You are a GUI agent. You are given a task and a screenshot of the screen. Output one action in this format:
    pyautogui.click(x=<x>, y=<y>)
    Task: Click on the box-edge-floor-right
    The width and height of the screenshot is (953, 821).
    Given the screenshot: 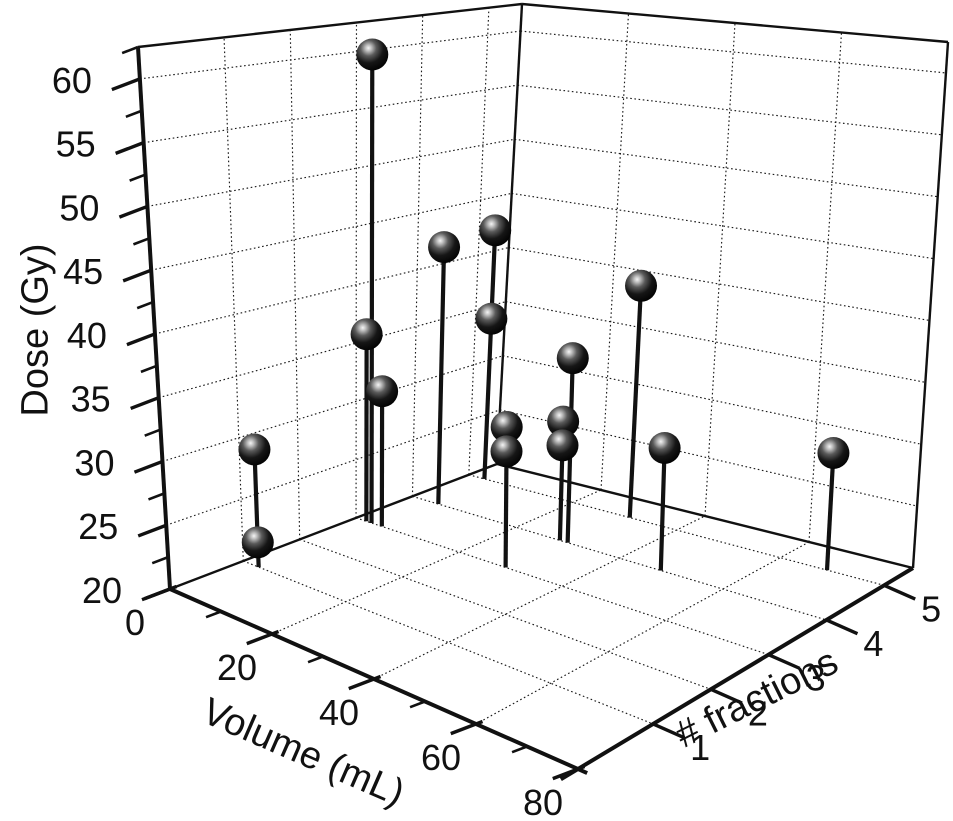 What is the action you would take?
    pyautogui.click(x=705, y=516)
    